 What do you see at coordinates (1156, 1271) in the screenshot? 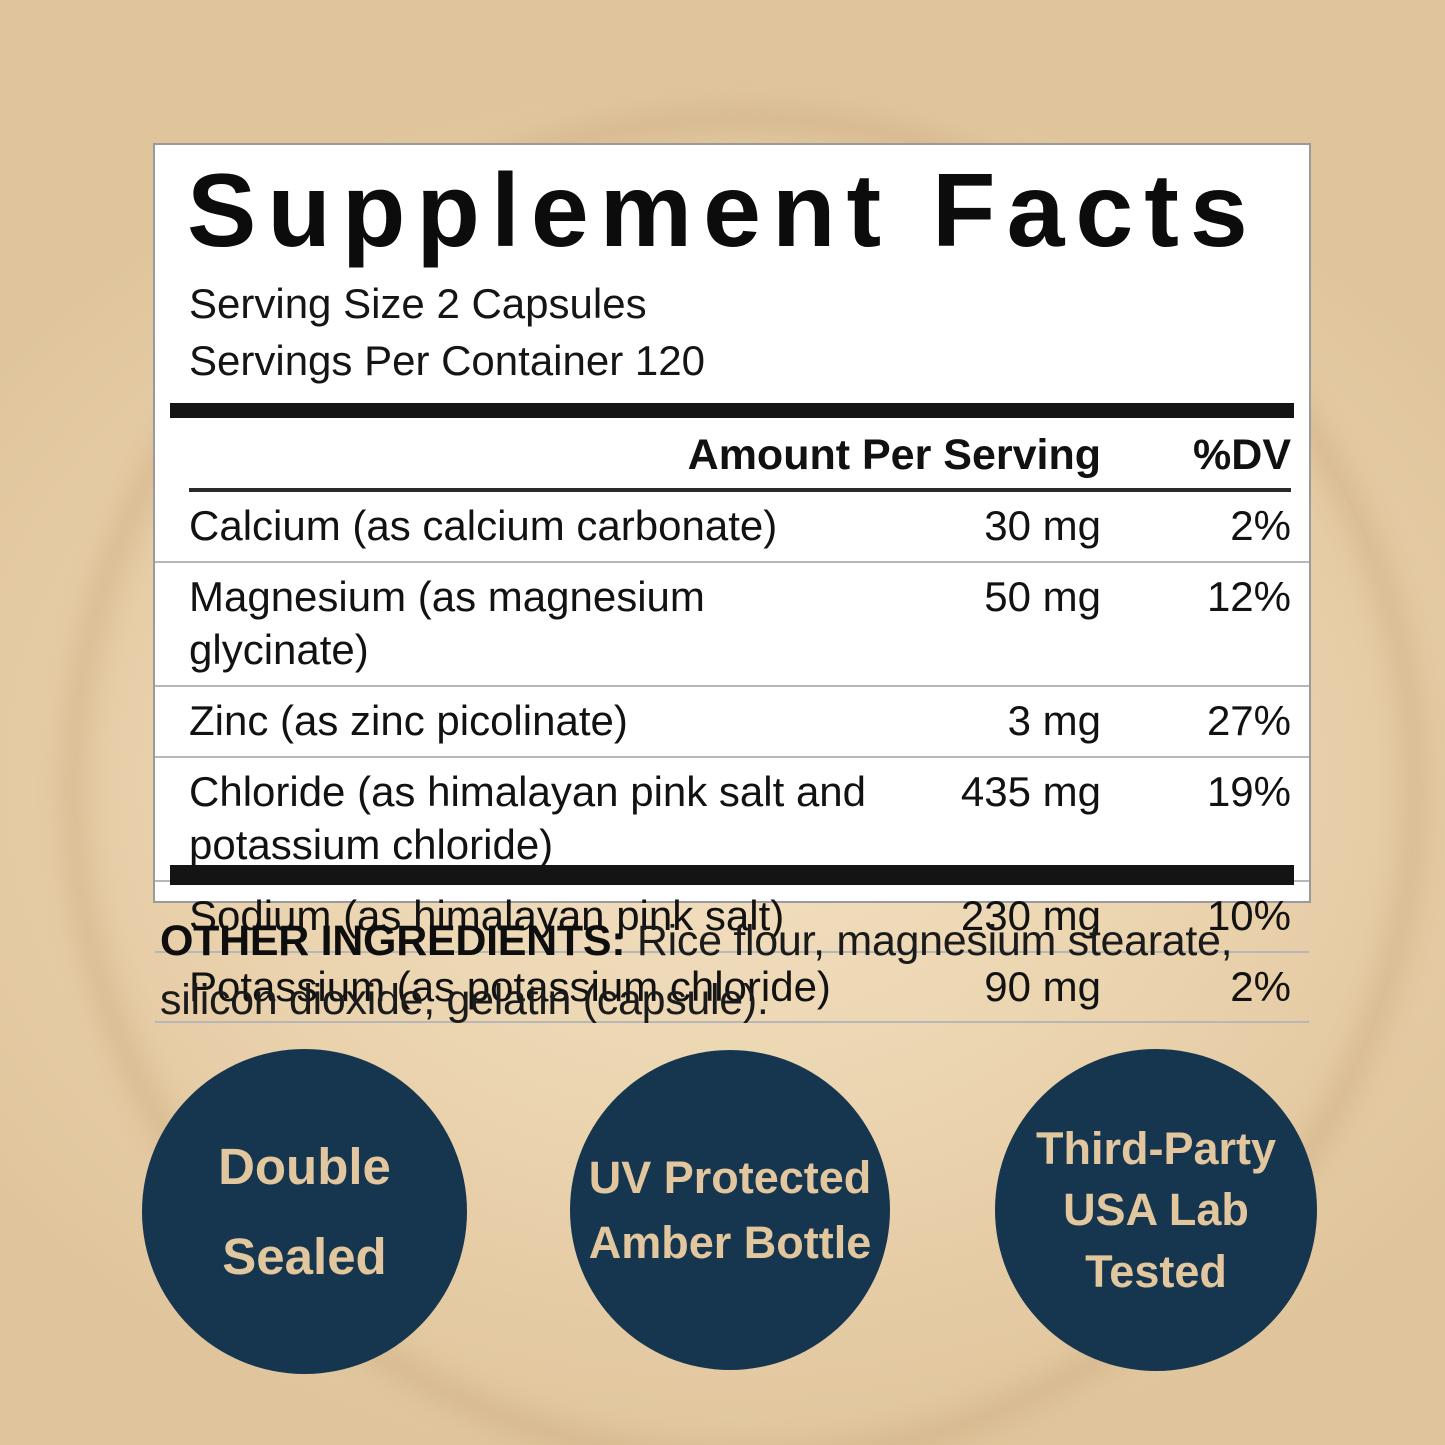
I see `badge-line: Tested` at bounding box center [1156, 1271].